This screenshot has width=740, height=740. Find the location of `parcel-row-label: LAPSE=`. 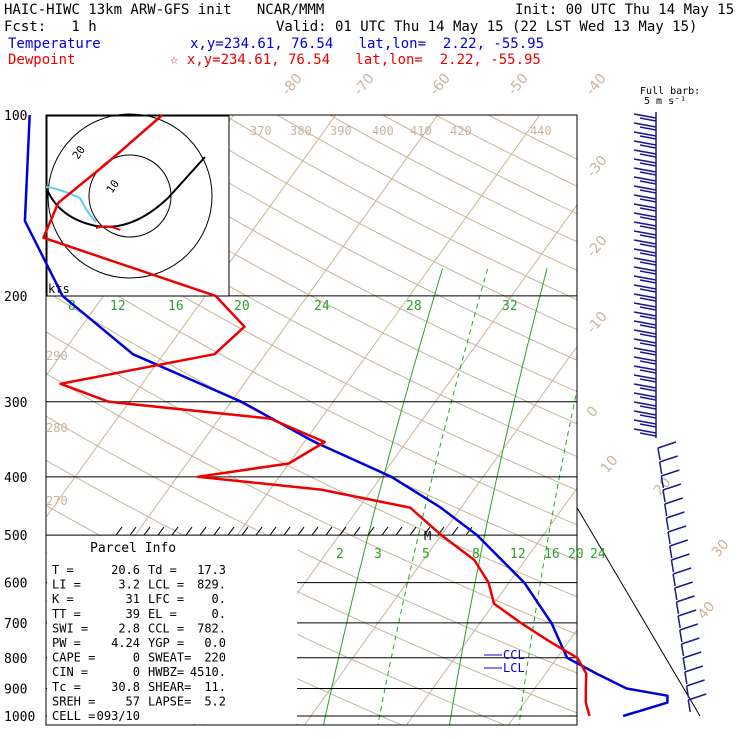

parcel-row-label: LAPSE= is located at coordinates (169, 701).